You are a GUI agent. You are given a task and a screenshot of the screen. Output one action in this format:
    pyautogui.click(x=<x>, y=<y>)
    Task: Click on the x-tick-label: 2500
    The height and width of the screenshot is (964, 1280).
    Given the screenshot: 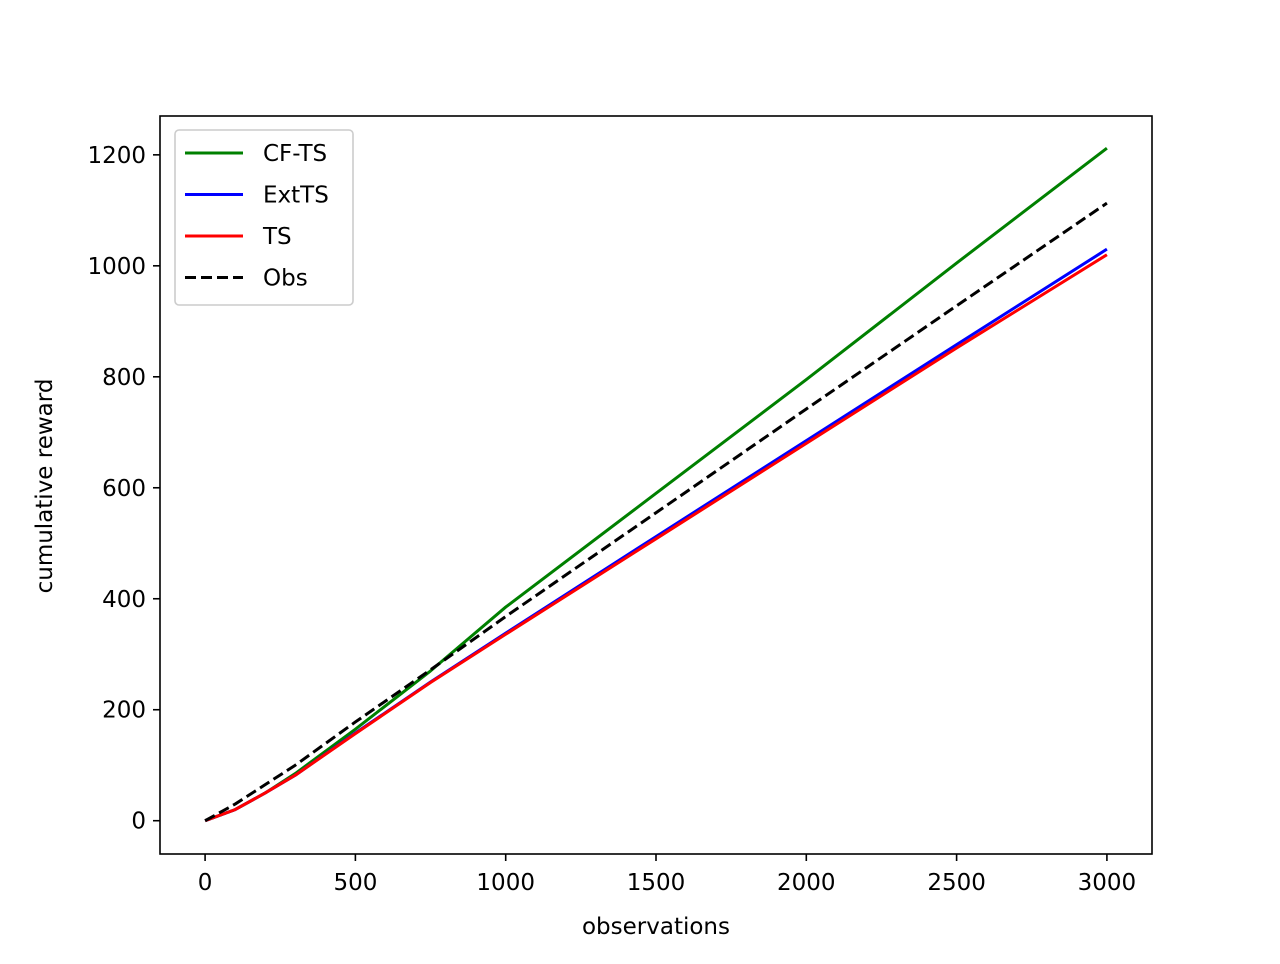 What is the action you would take?
    pyautogui.click(x=956, y=883)
    